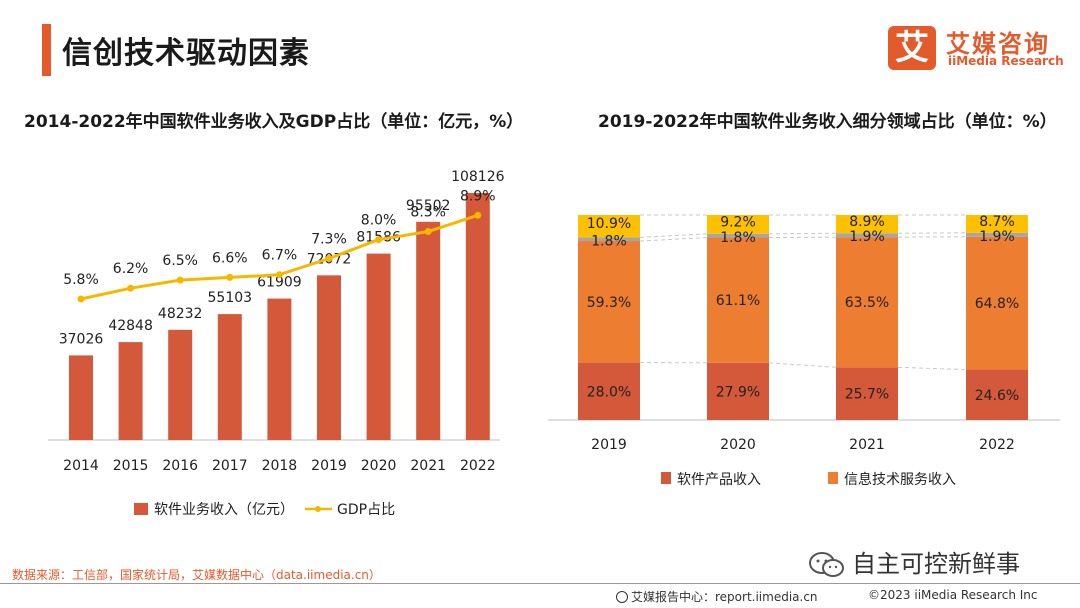 The image size is (1080, 608). What do you see at coordinates (274, 122) in the screenshot?
I see `left-chart-title: 2014-2022年中国软件业务收入及GDP占比（单位：亿元，%）` at bounding box center [274, 122].